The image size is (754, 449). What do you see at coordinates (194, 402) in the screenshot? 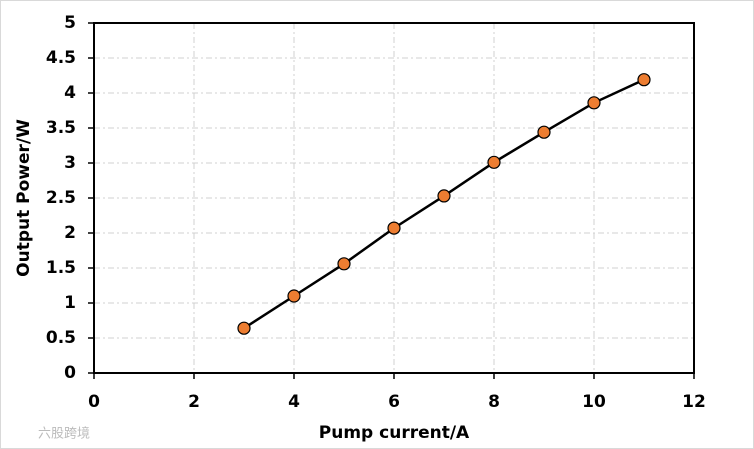
I see `x-tick-label: 2` at bounding box center [194, 402].